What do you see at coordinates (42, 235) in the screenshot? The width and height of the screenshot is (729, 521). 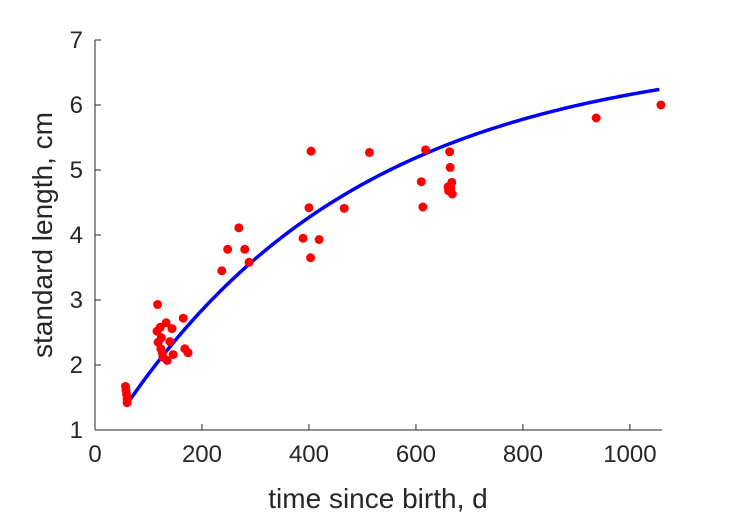 I see `y-axis-title: standard length, cm` at bounding box center [42, 235].